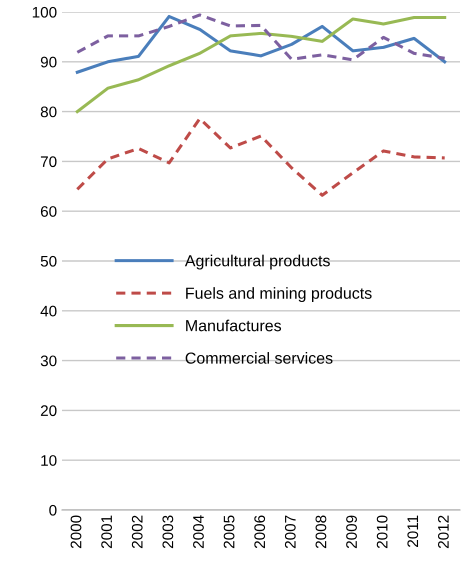  I want to click on x-tick-label: 2005, so click(229, 532).